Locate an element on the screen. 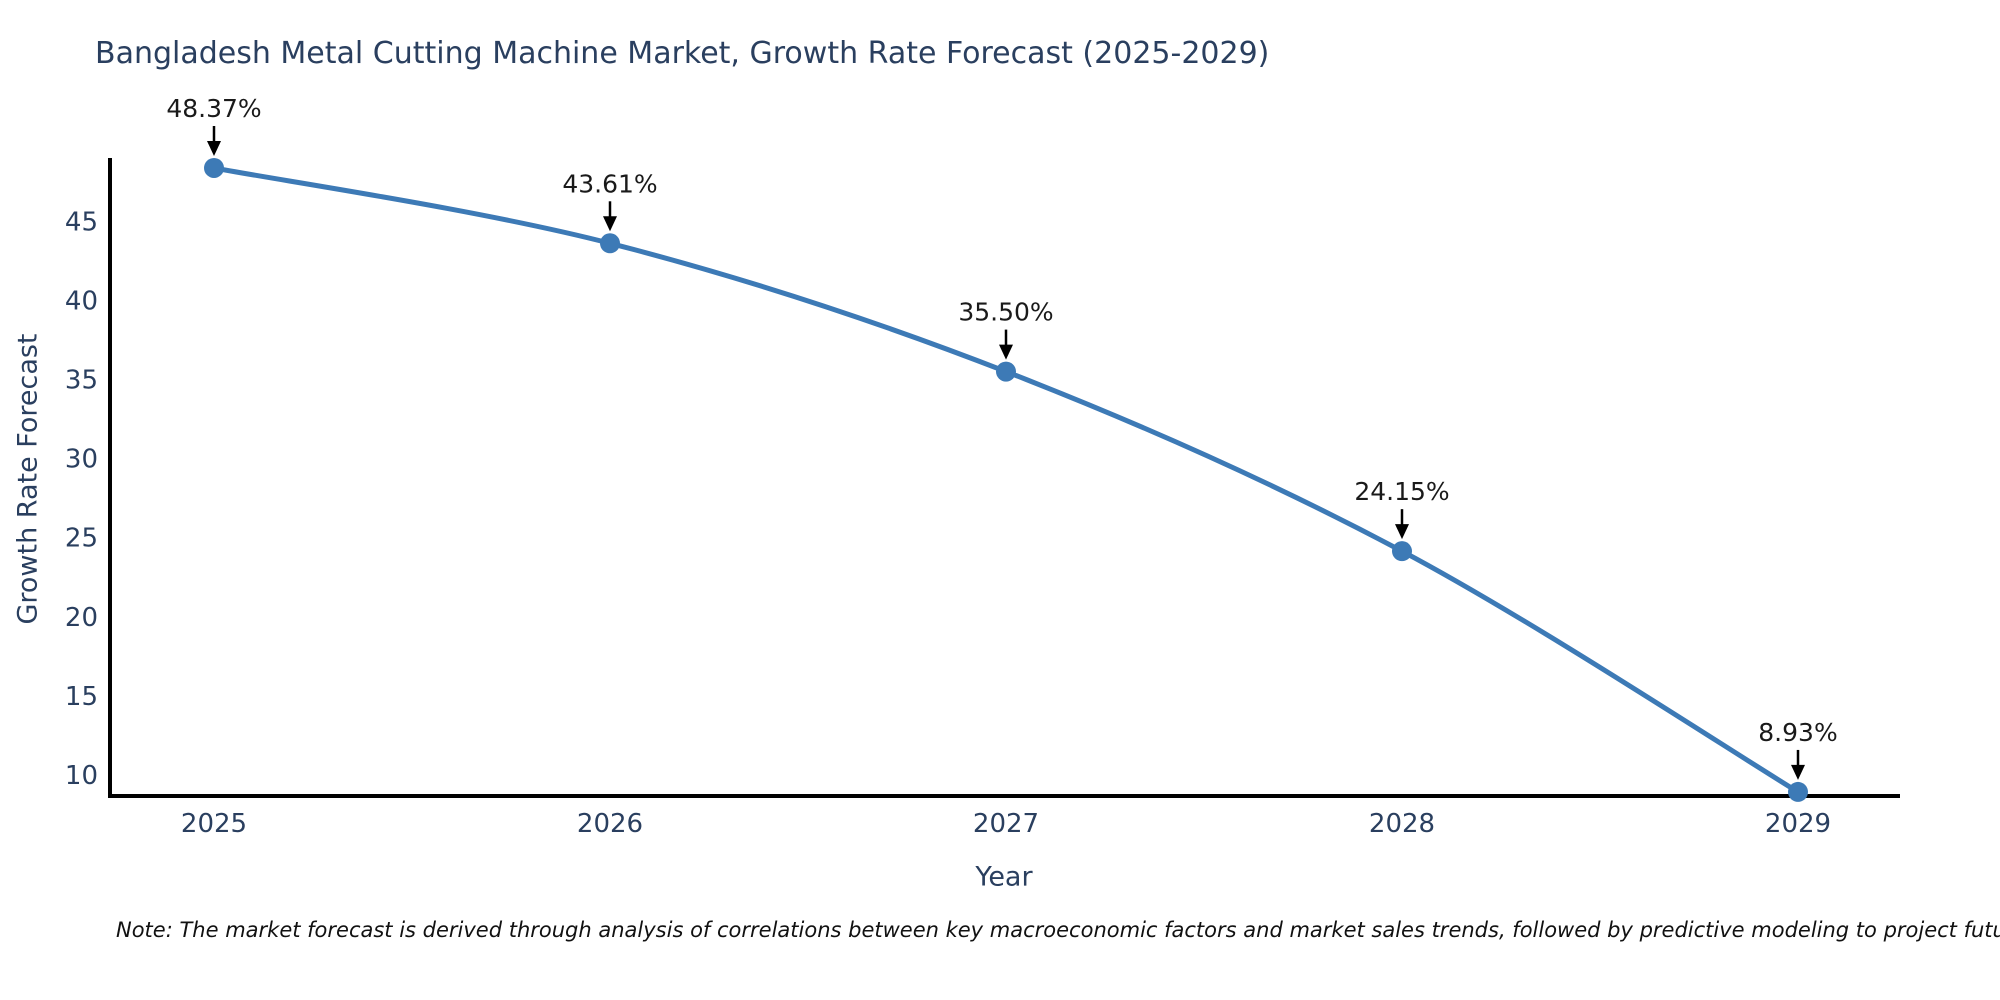 This screenshot has height=1000, width=2000. y-tick-label: 35 is located at coordinates (81, 381).